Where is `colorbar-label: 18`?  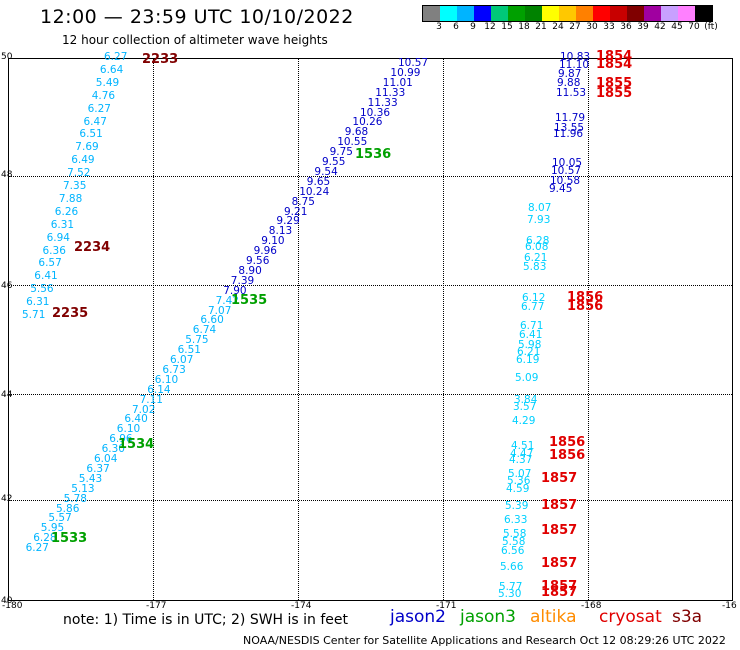 colorbar-label: 18 is located at coordinates (524, 27).